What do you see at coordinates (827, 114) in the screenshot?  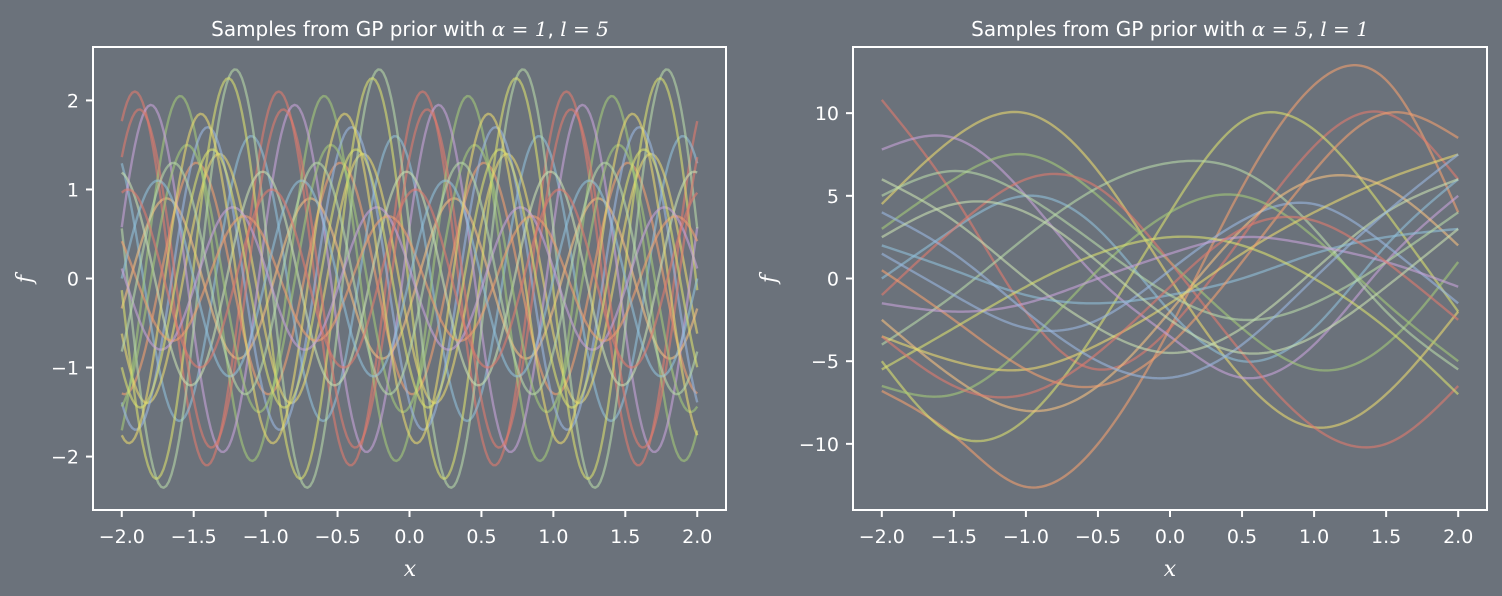 I see `y-tick-label-right-4: 10` at bounding box center [827, 114].